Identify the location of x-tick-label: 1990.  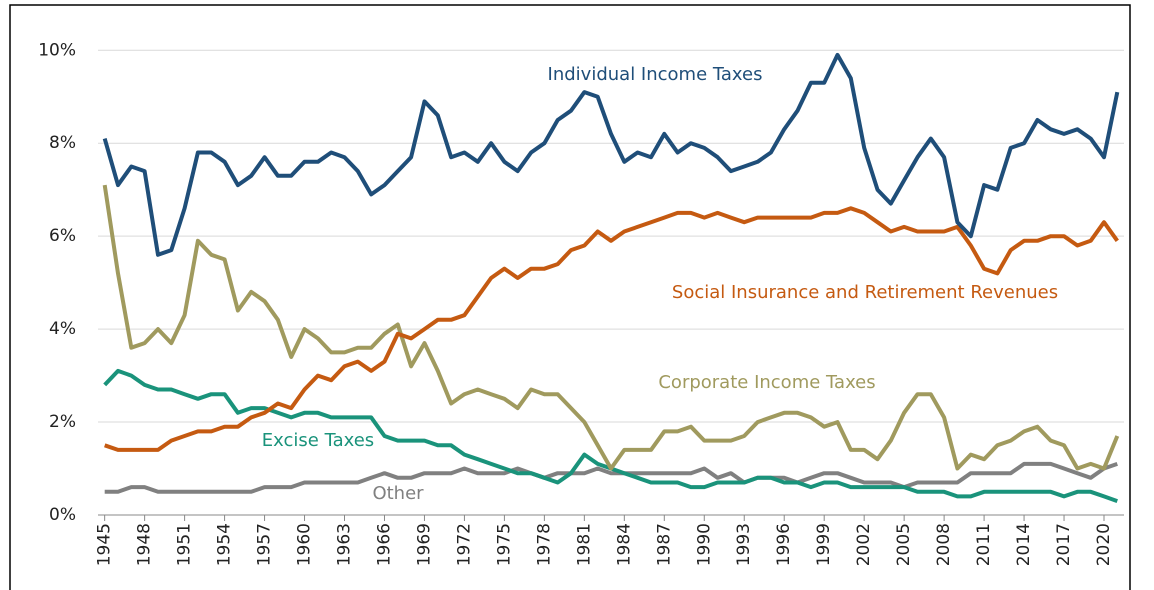
(704, 544).